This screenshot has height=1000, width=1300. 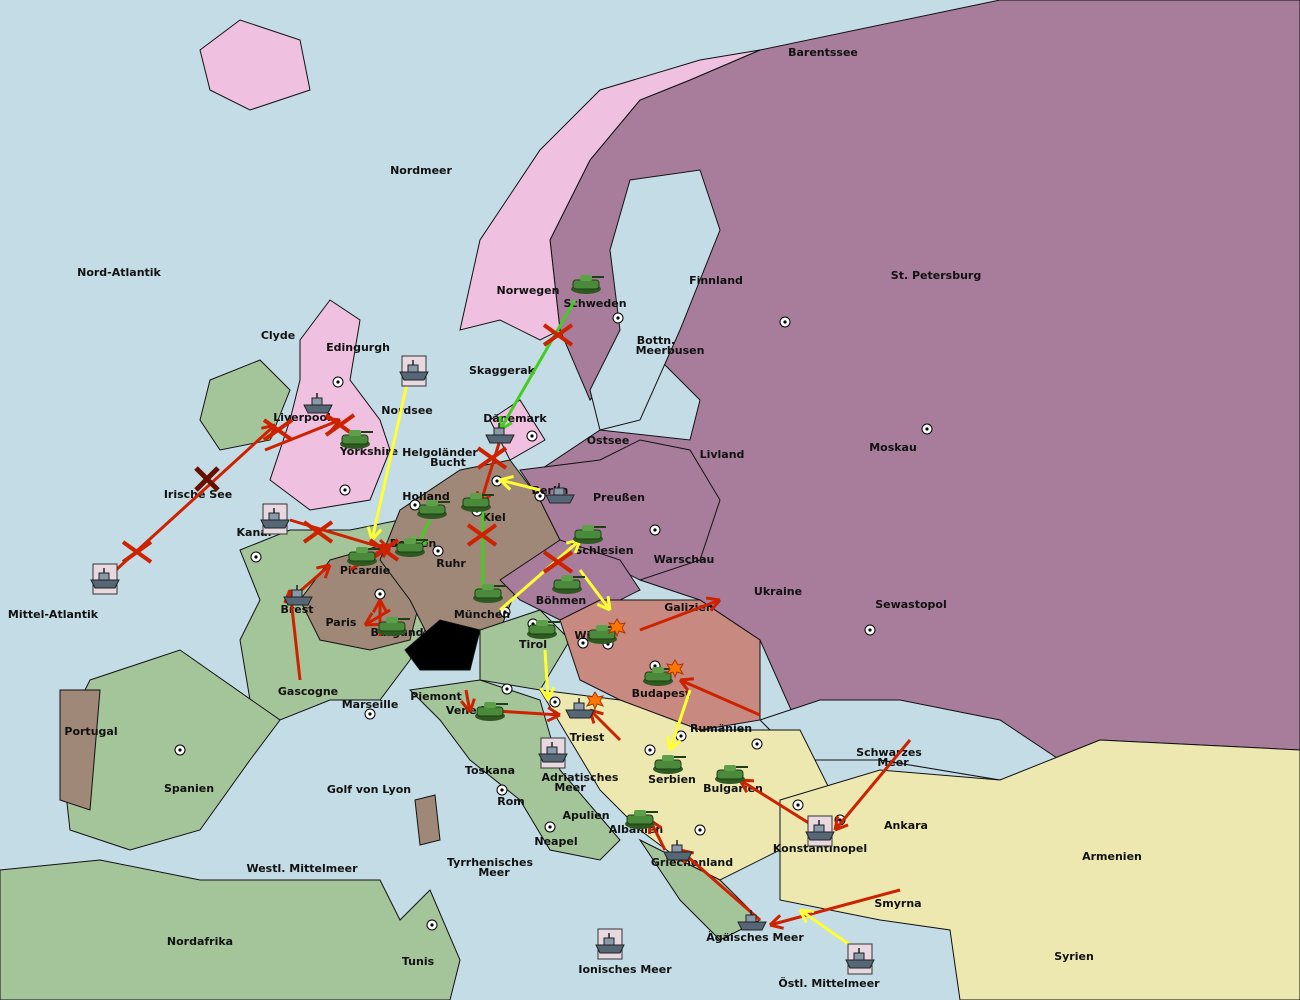 I want to click on region-label: Edingurgh, so click(x=358, y=347).